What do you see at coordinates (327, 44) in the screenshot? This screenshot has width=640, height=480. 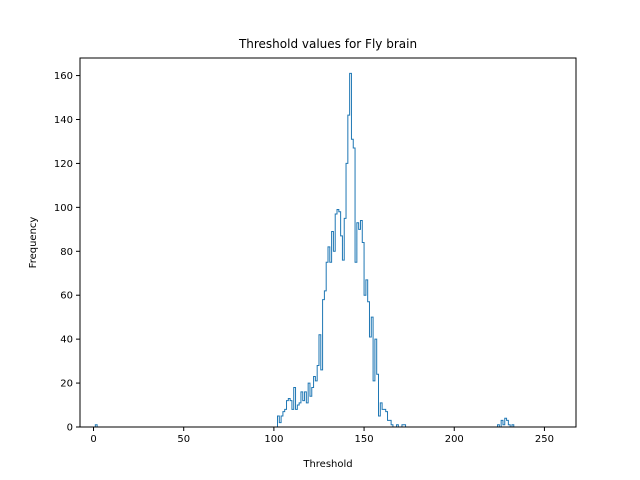 I see `chart-title: Threshold values for Fly brain` at bounding box center [327, 44].